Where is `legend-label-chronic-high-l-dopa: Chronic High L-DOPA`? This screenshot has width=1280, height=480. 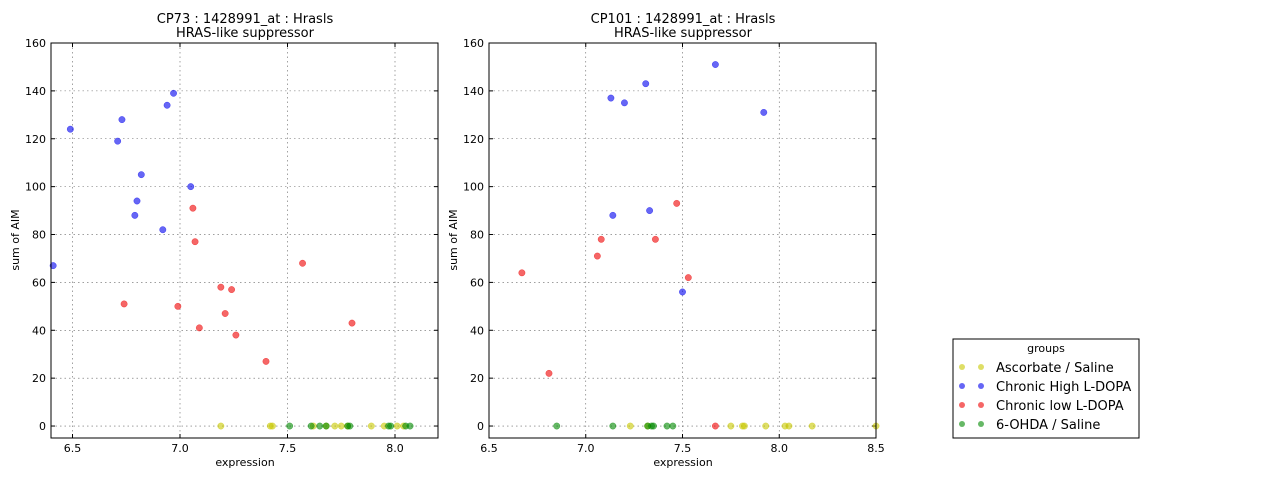
legend-label-chronic-high-l-dopa: Chronic High L-DOPA is located at coordinates (1063, 387).